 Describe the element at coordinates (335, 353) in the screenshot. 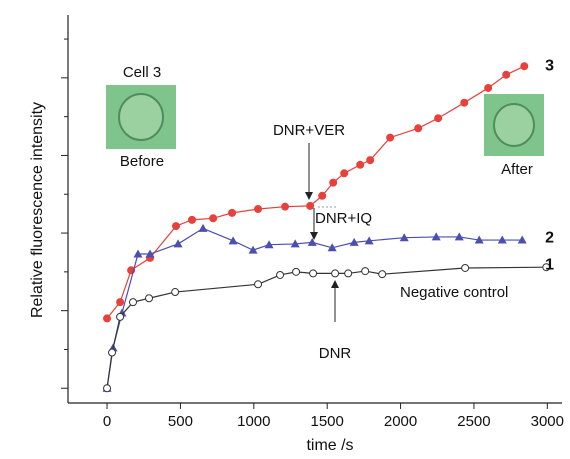

I see `annotation: DNR` at that location.